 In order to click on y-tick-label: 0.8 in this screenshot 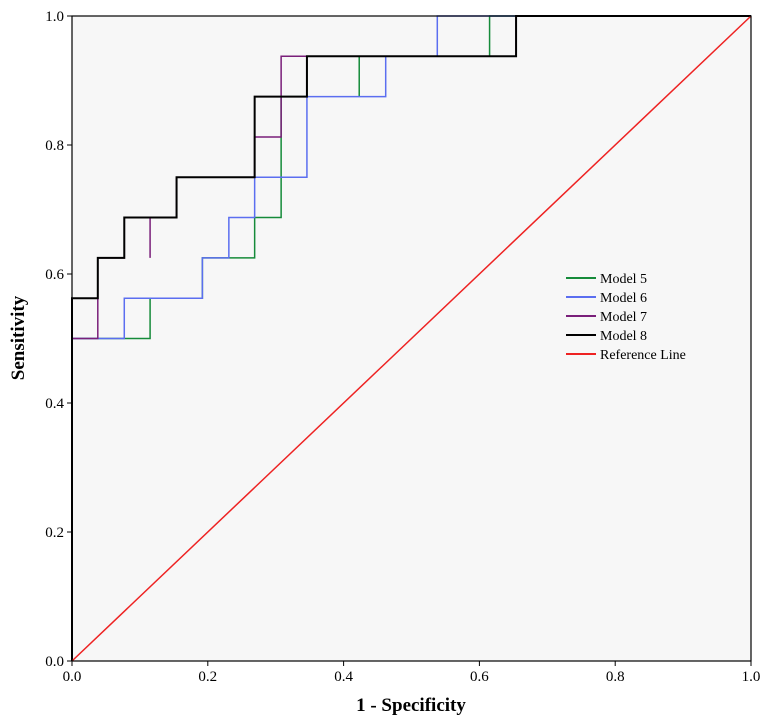, I will do `click(54, 146)`.